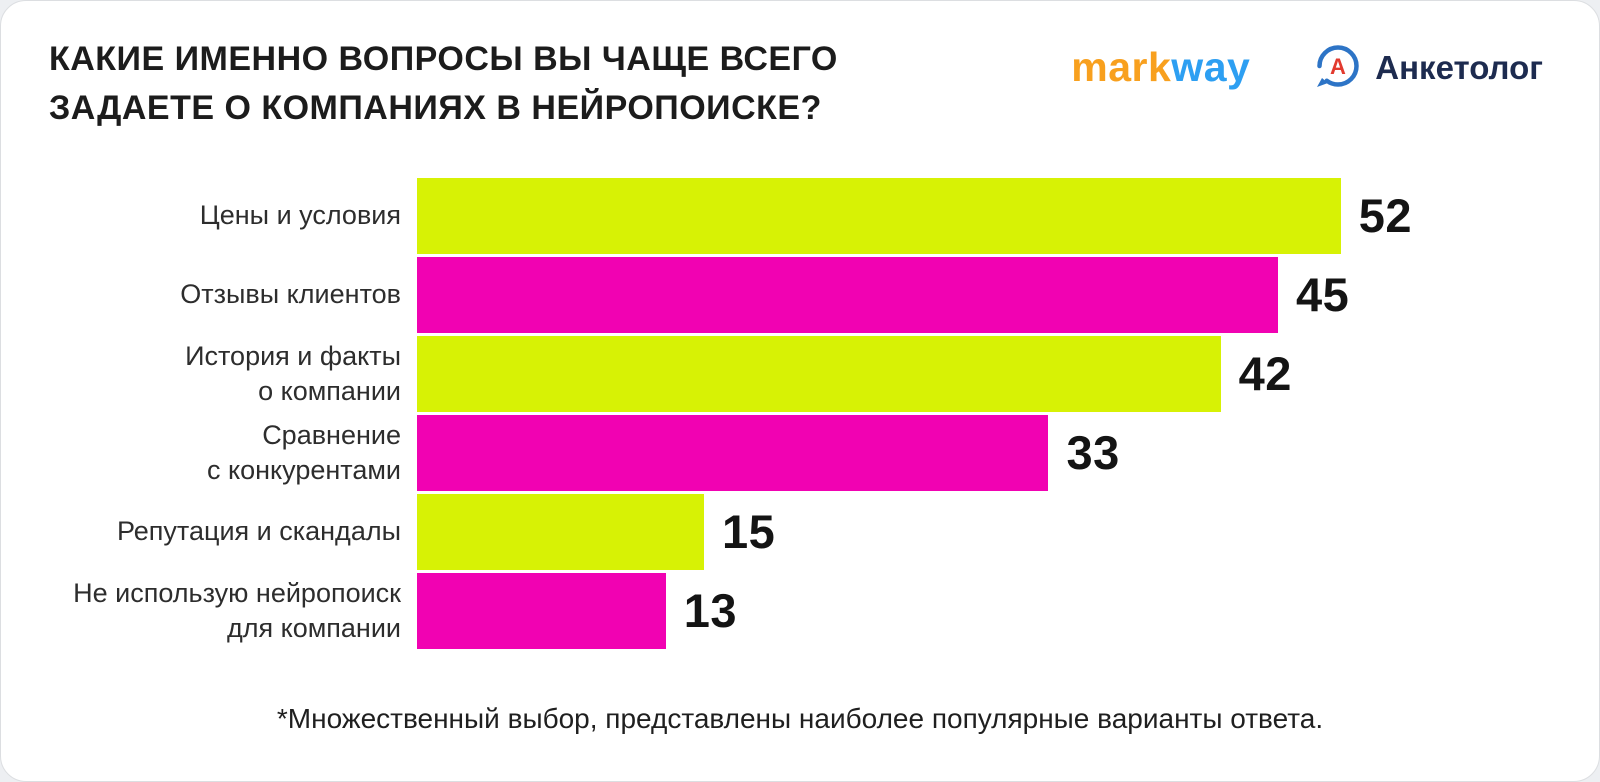  I want to click on bar-row: Отзывы клиентов 45, so click(824, 294).